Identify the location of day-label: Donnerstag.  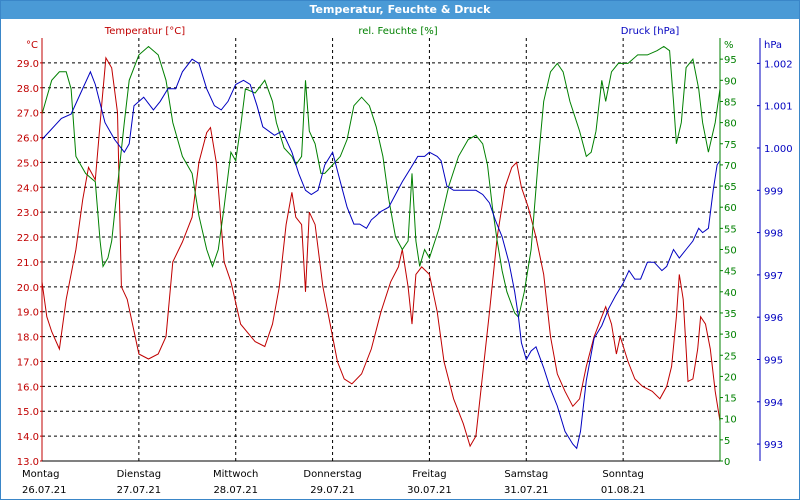
(332, 474).